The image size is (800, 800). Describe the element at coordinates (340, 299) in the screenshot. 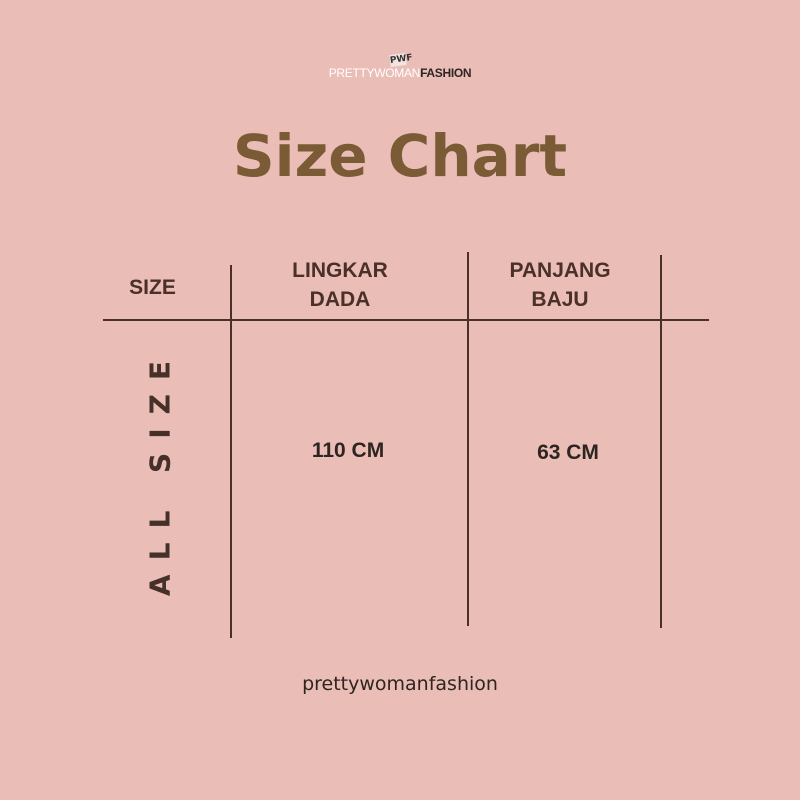

I see `header-line: DADA` at that location.